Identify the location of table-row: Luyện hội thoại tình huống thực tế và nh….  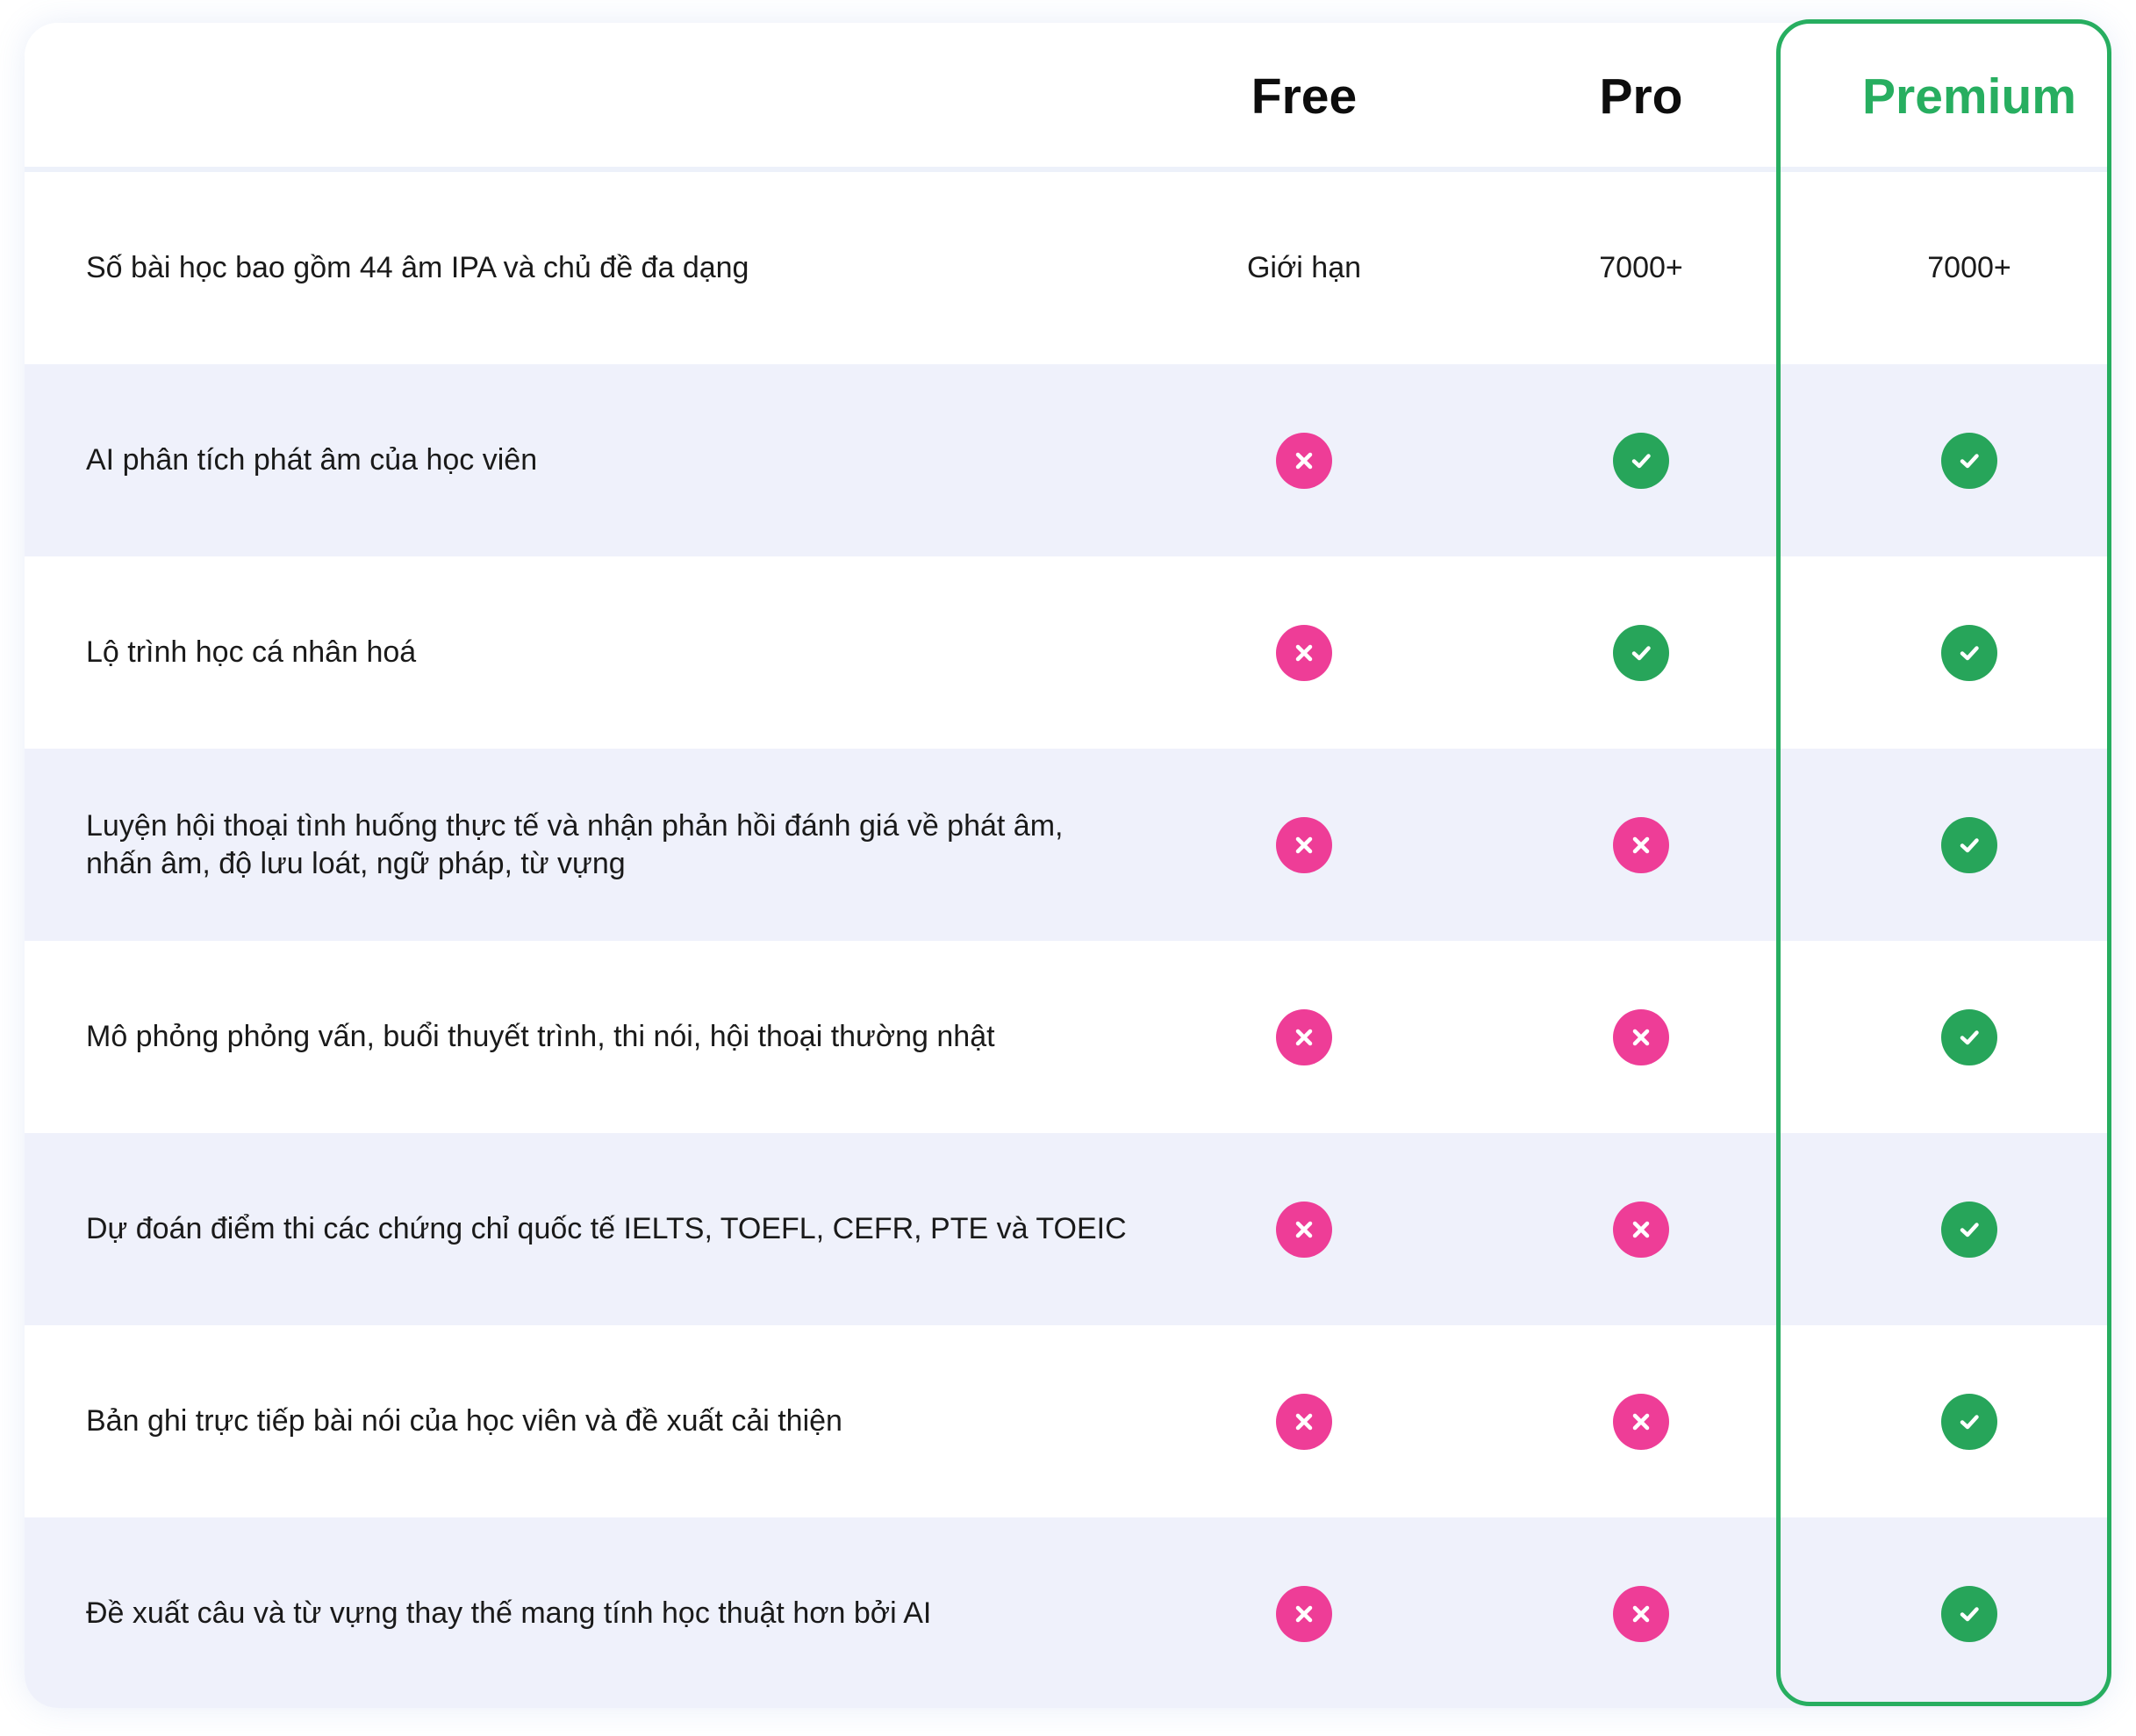
(1068, 845).